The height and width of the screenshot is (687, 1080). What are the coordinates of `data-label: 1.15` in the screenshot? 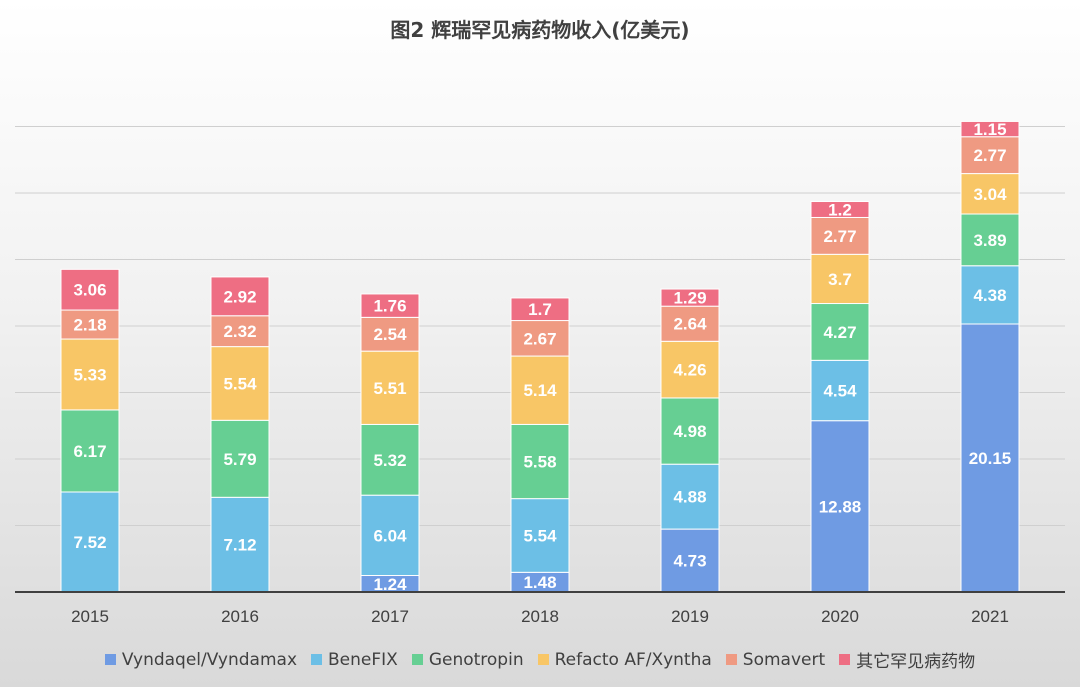 It's located at (989, 129).